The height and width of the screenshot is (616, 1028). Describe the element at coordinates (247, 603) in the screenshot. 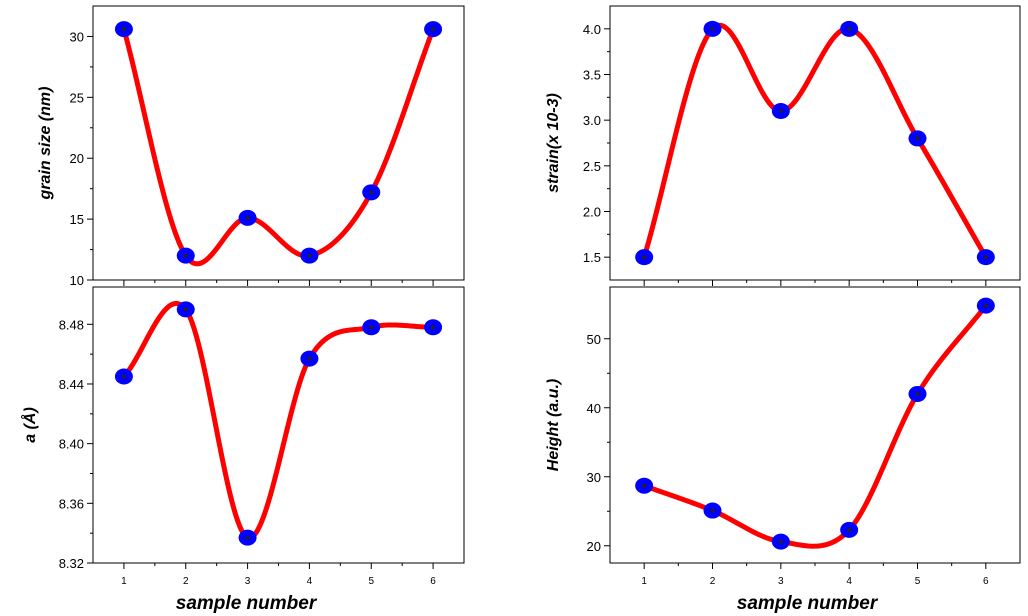

I see `x-axis-title-left: sample number` at that location.